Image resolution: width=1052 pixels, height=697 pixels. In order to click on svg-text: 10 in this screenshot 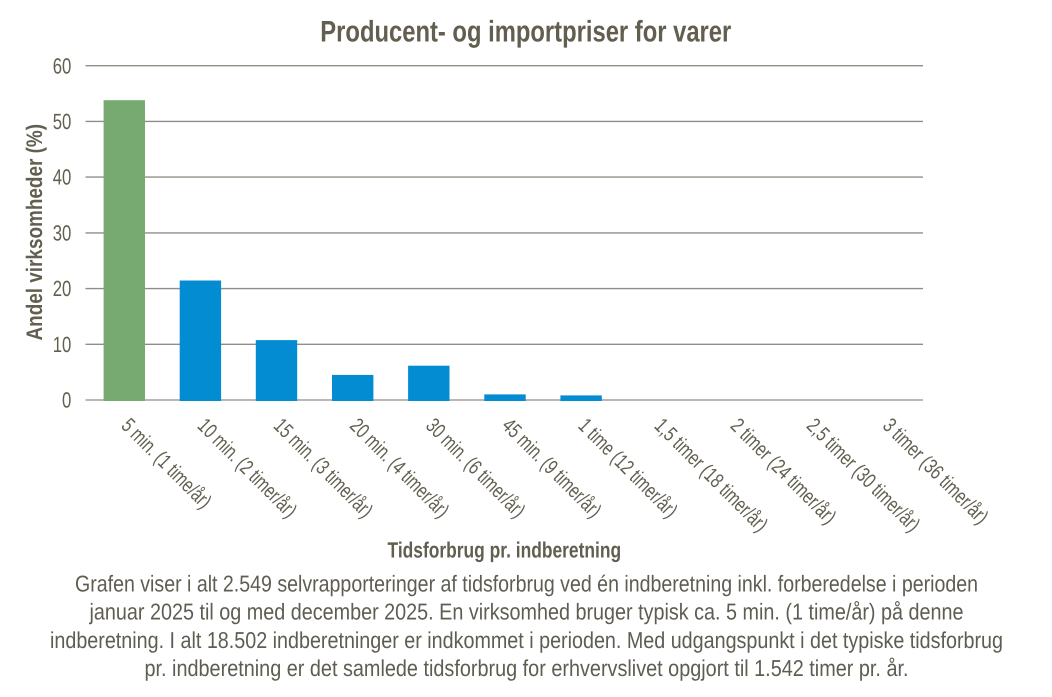, I will do `click(62, 344)`.